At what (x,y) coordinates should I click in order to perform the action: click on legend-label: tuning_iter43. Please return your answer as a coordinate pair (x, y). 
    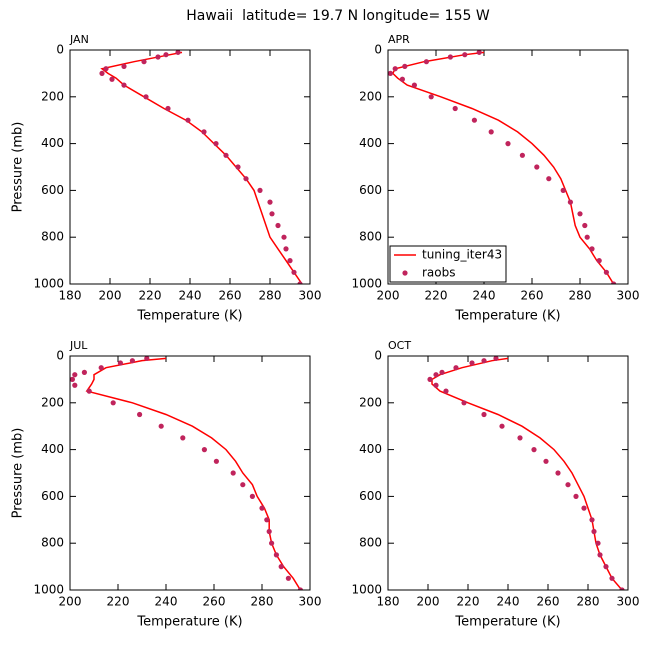
    Looking at the image, I should click on (462, 255).